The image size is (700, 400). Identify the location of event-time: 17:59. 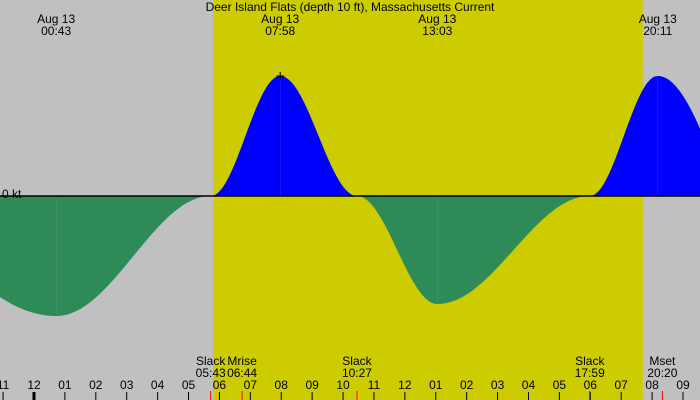
(590, 373).